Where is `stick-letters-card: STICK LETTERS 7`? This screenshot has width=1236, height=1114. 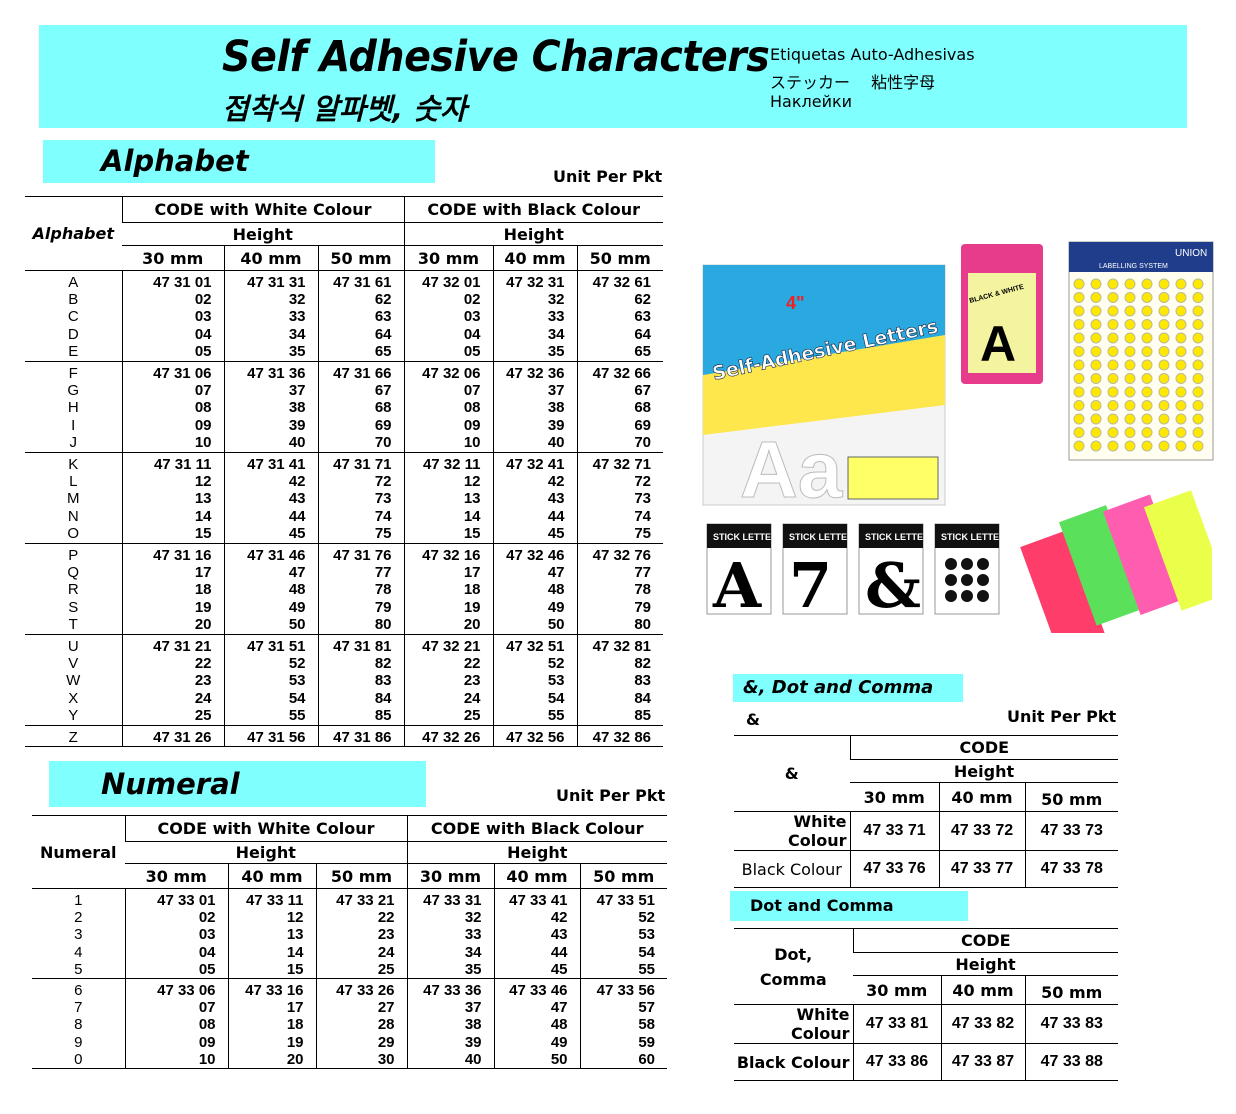
stick-letters-card: STICK LETTERS 7 is located at coordinates (821, 570).